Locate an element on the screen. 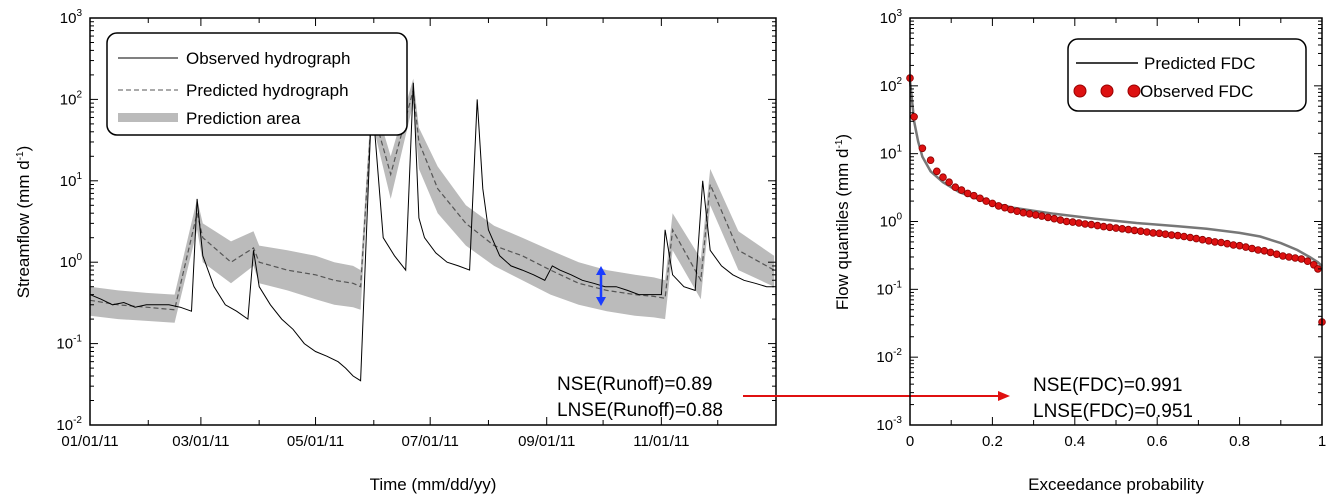  nse-runoff-label: NSE(Runoff)=0.89 is located at coordinates (634, 384).